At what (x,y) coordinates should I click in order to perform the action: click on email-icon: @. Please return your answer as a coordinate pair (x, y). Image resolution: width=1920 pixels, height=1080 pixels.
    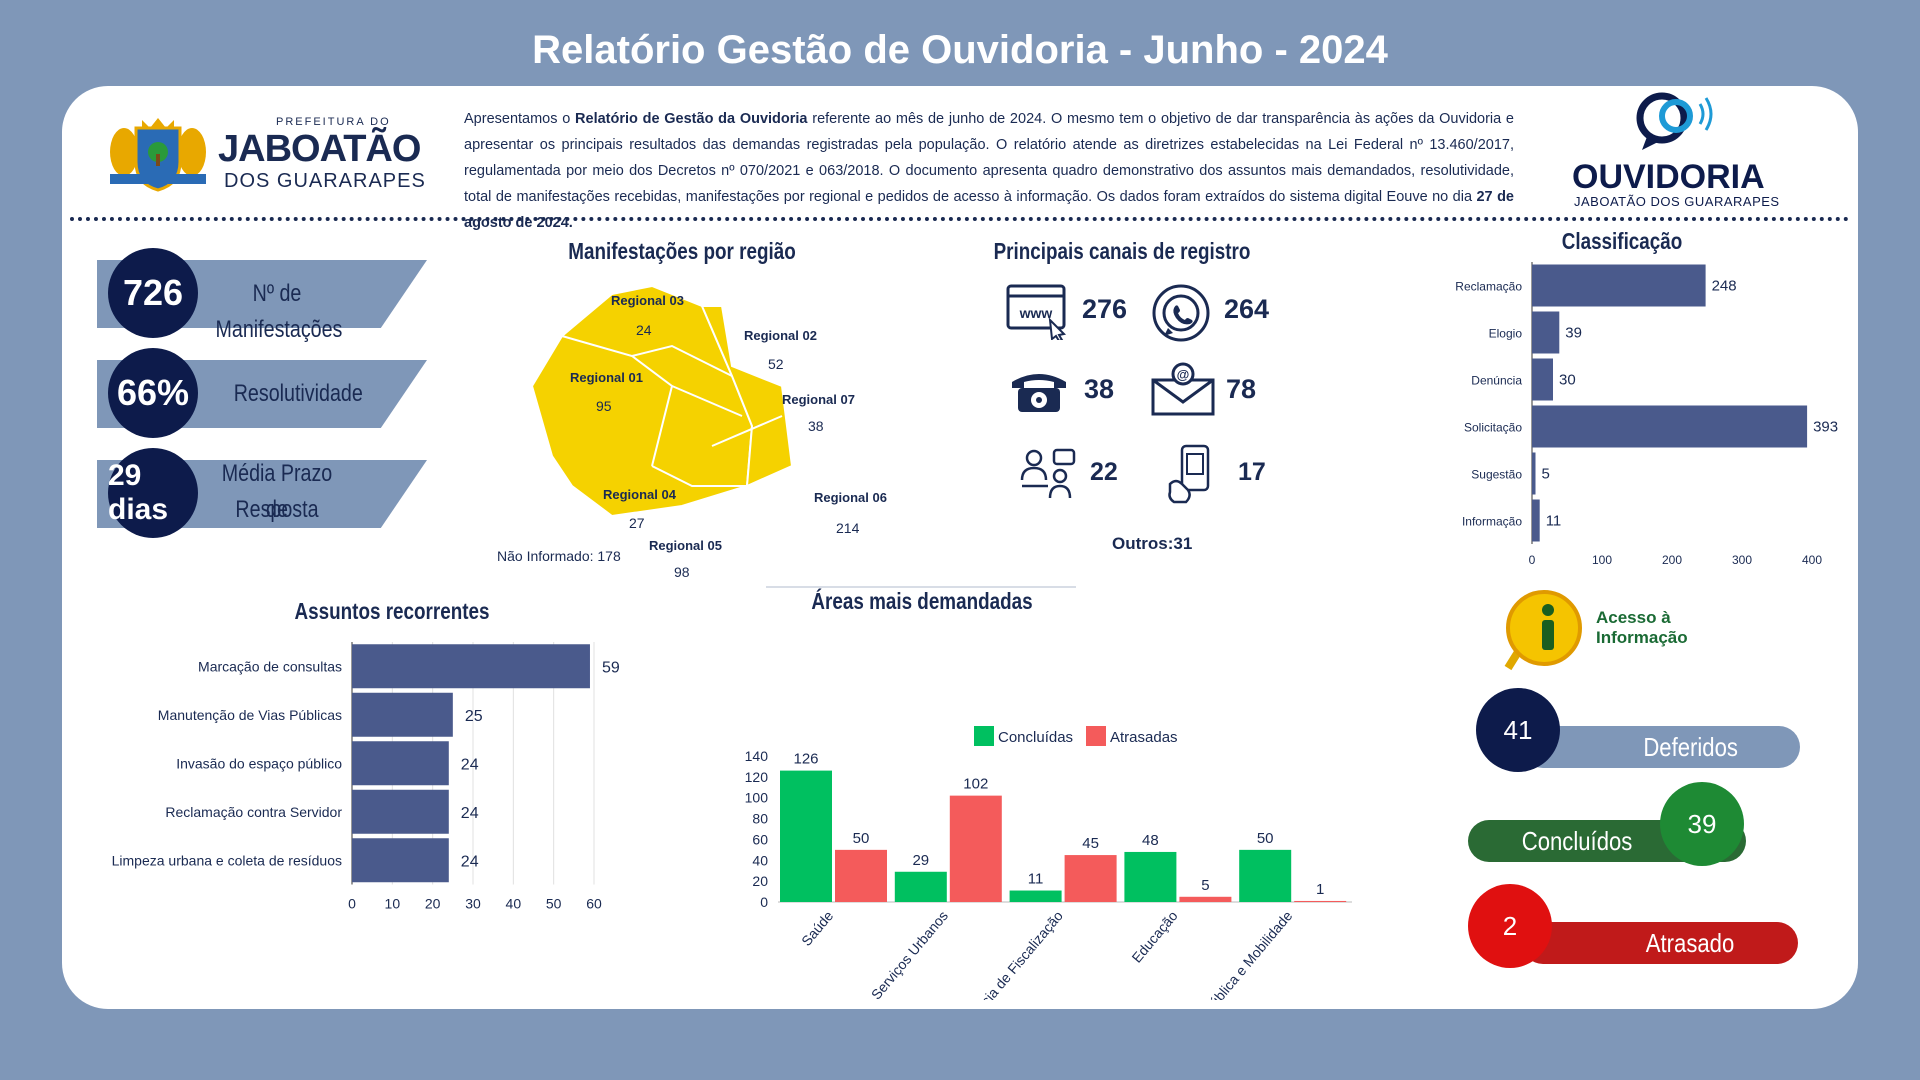
    Looking at the image, I should click on (1183, 389).